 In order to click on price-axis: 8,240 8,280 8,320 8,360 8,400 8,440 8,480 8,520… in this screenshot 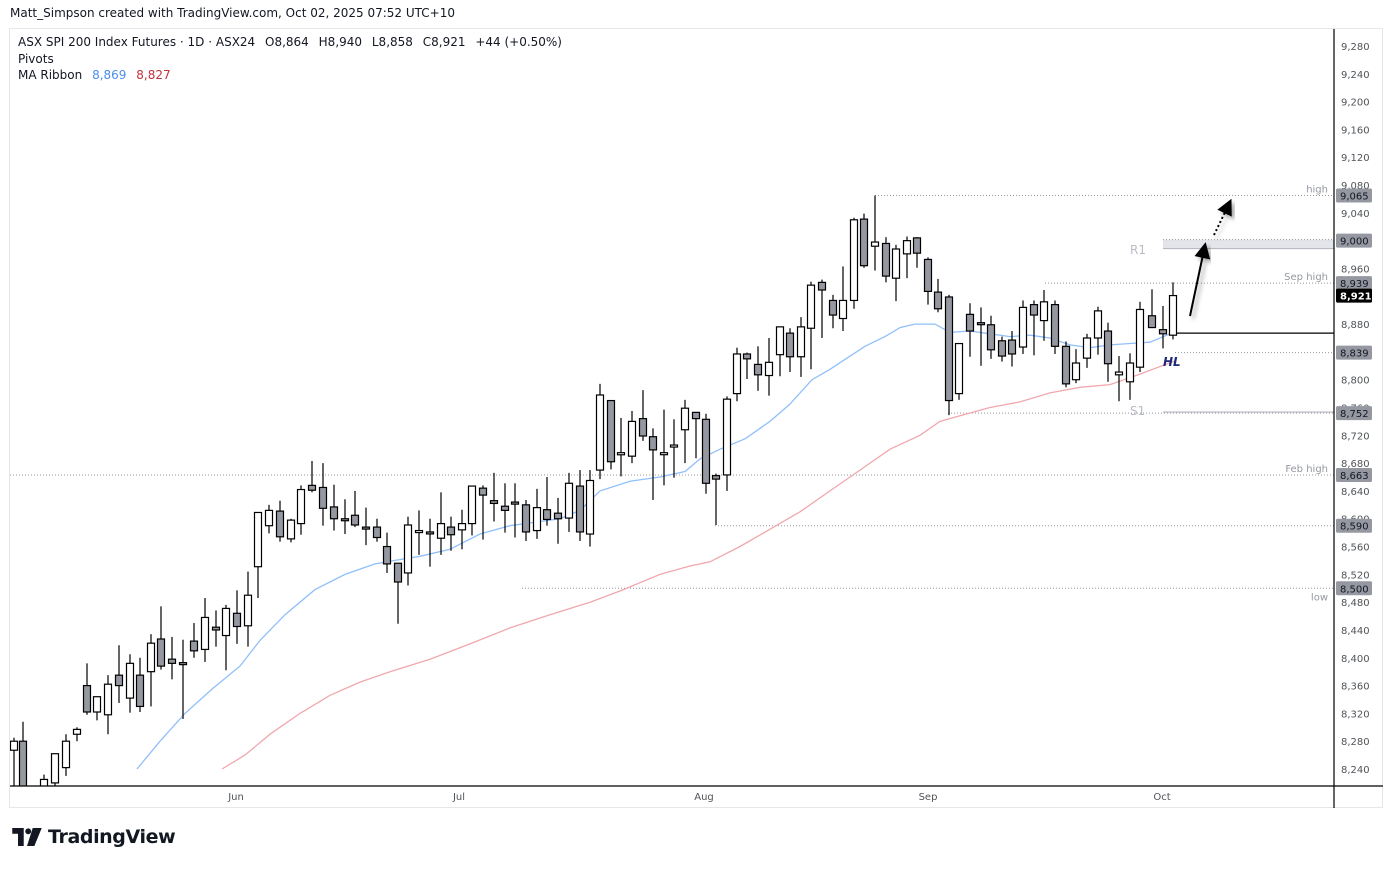, I will do `click(1354, 409)`.